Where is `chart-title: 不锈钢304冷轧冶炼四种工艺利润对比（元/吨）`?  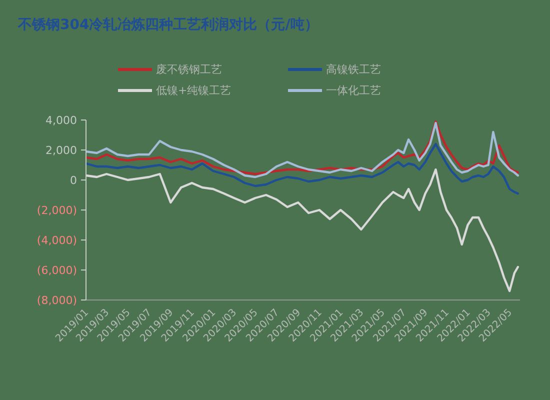
chart-title: 不锈钢304冷轧冶炼四种工艺利润对比（元/吨） is located at coordinates (168, 25).